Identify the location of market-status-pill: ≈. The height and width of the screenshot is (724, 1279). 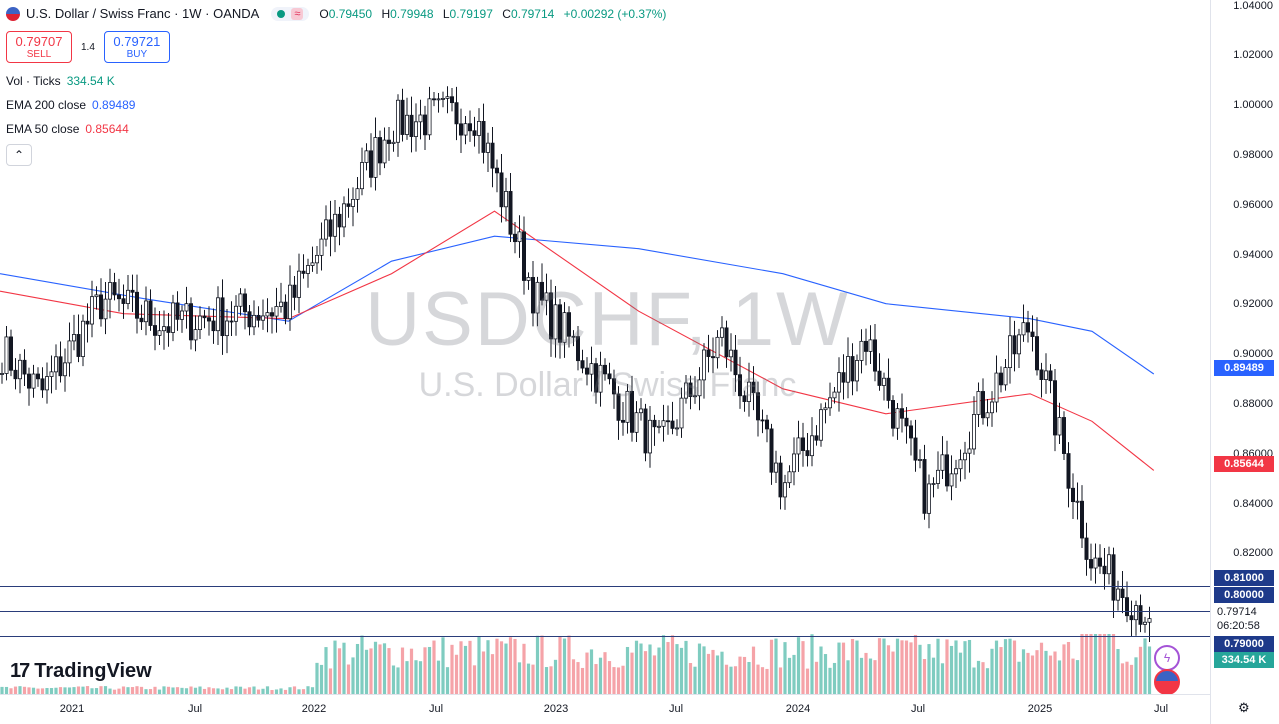
(290, 13).